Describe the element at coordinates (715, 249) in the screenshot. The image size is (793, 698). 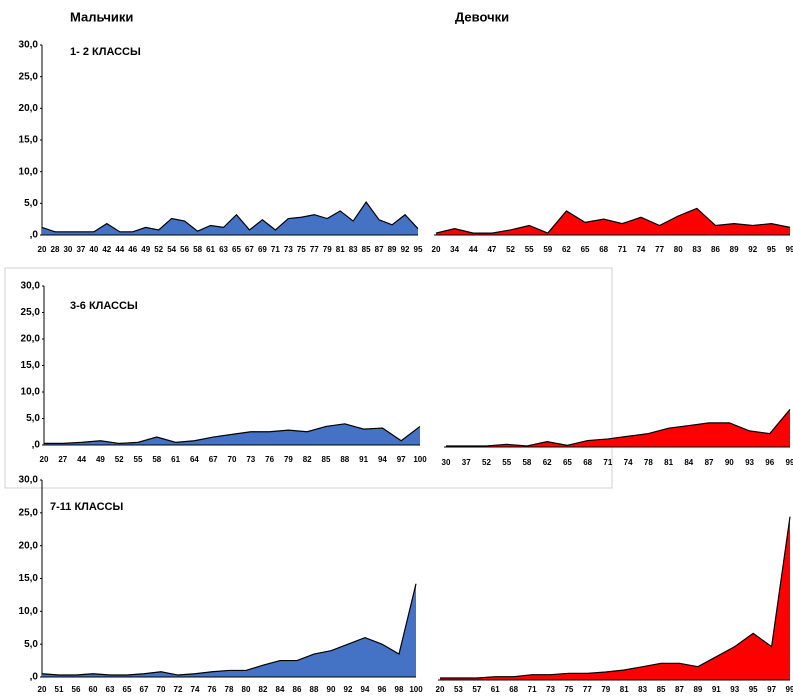
I see `x-tick-label: 86` at that location.